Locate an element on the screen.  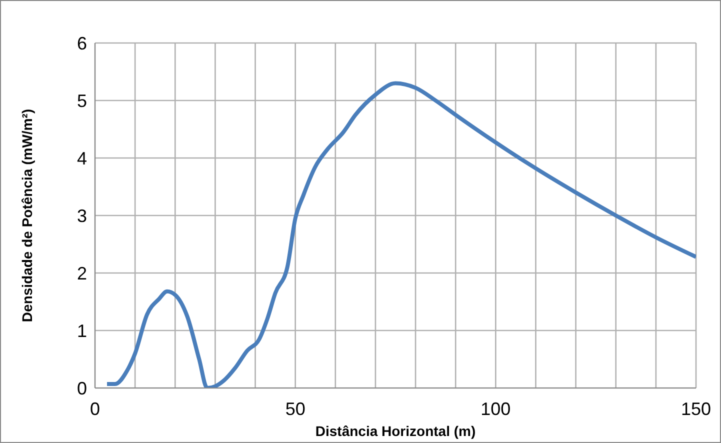
y-axis-title: Densidade de Potência (mW/m²) is located at coordinates (26, 215).